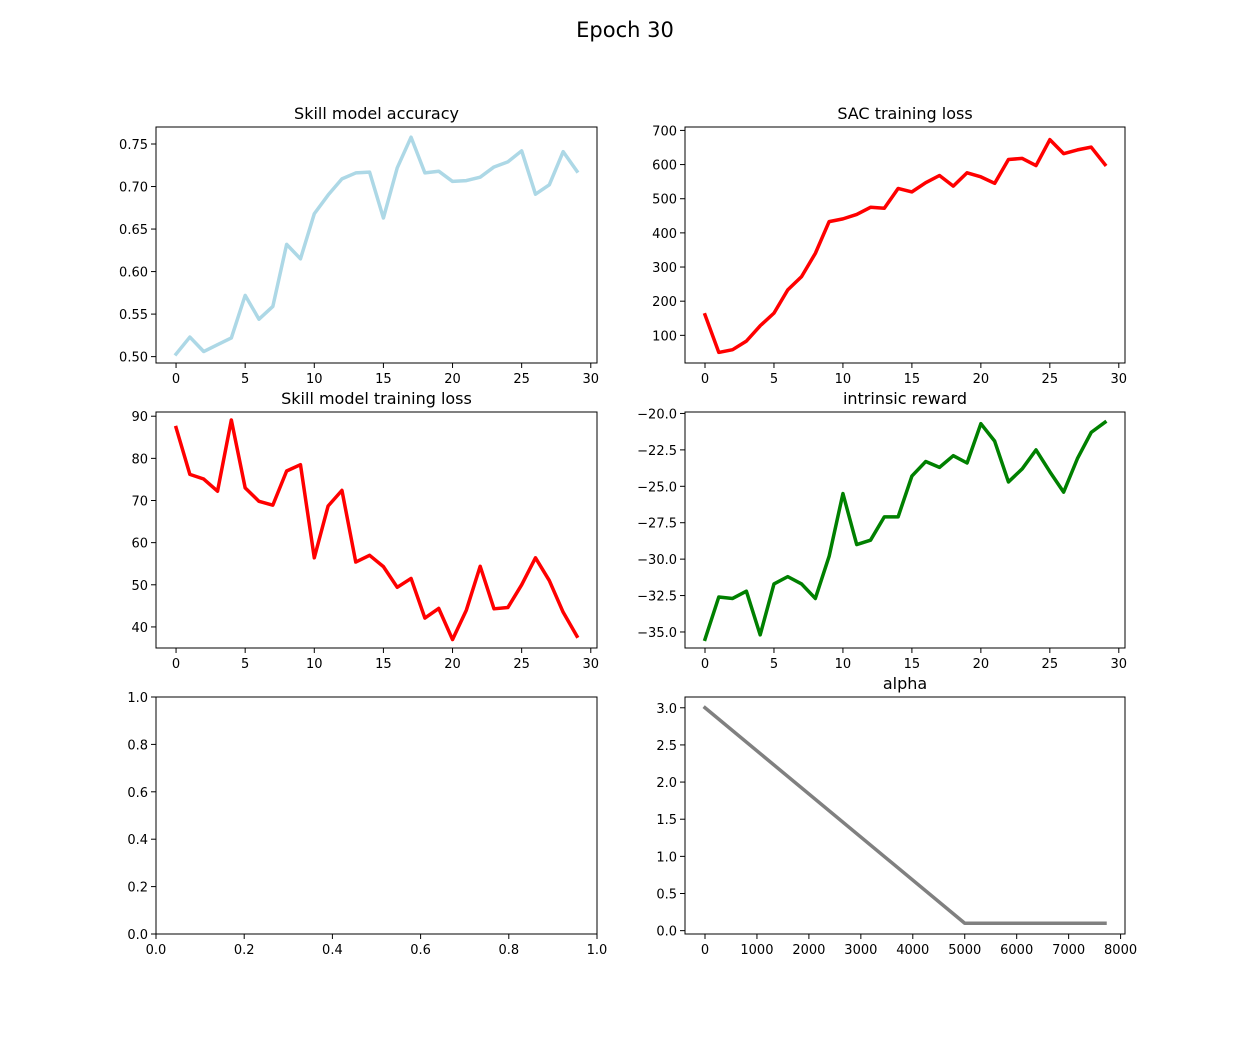 The height and width of the screenshot is (1050, 1250). What do you see at coordinates (666, 895) in the screenshot?
I see `y-tick-label: 0.5` at bounding box center [666, 895].